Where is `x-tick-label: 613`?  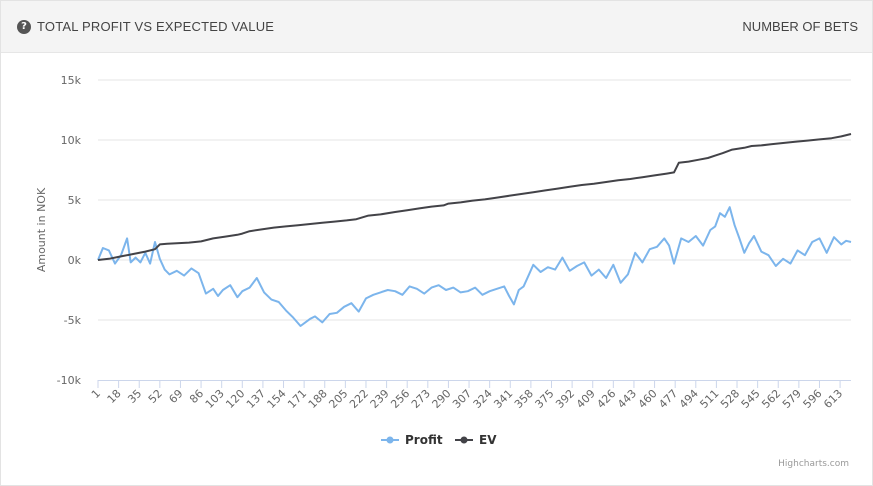
x-tick-label: 613 is located at coordinates (833, 399).